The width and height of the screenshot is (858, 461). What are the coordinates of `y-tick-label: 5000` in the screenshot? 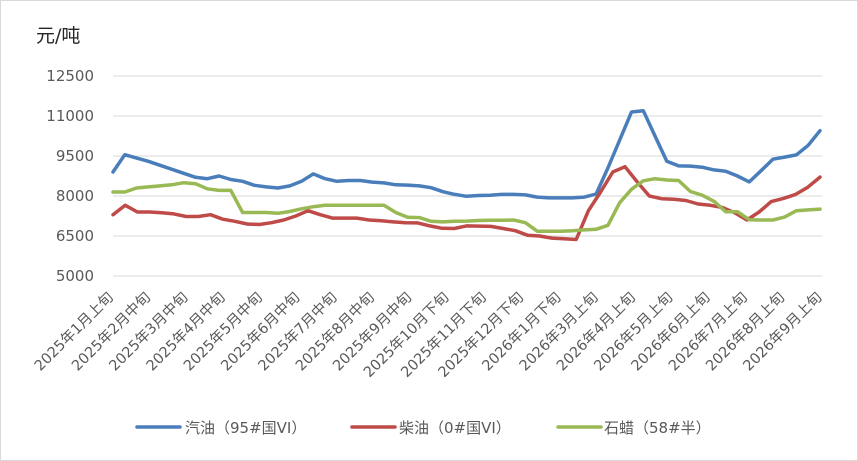 It's located at (75, 276).